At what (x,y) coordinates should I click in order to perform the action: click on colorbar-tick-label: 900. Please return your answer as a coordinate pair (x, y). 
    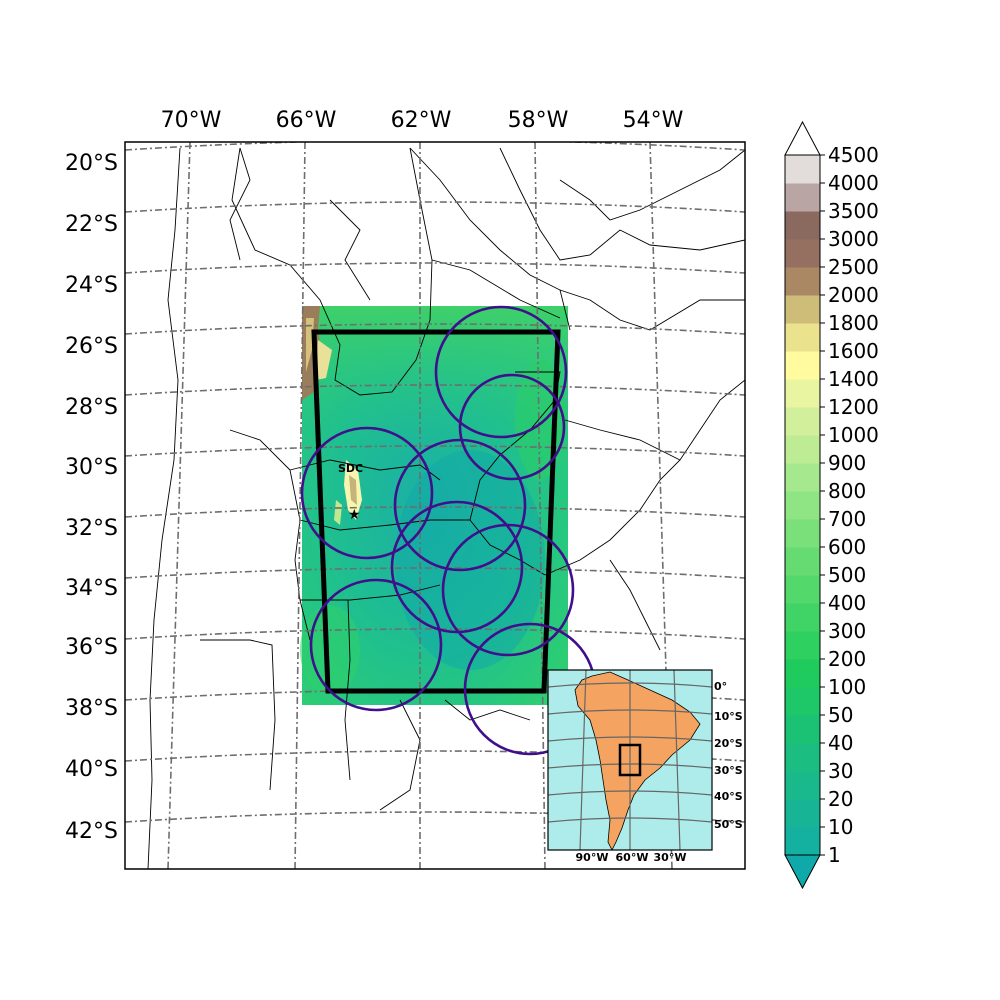
    Looking at the image, I should click on (847, 463).